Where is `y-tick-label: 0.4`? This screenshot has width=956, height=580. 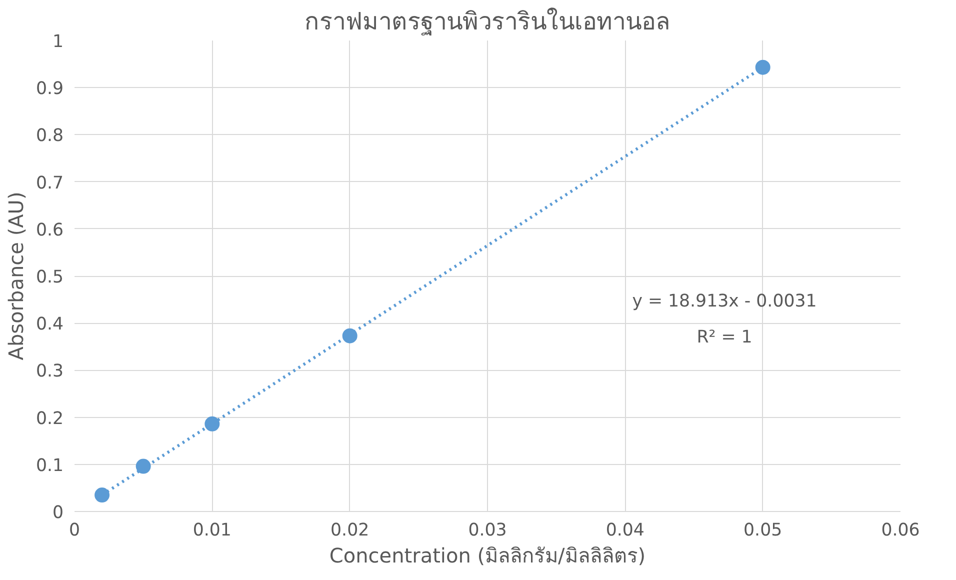 y-tick-label: 0.4 is located at coordinates (50, 324).